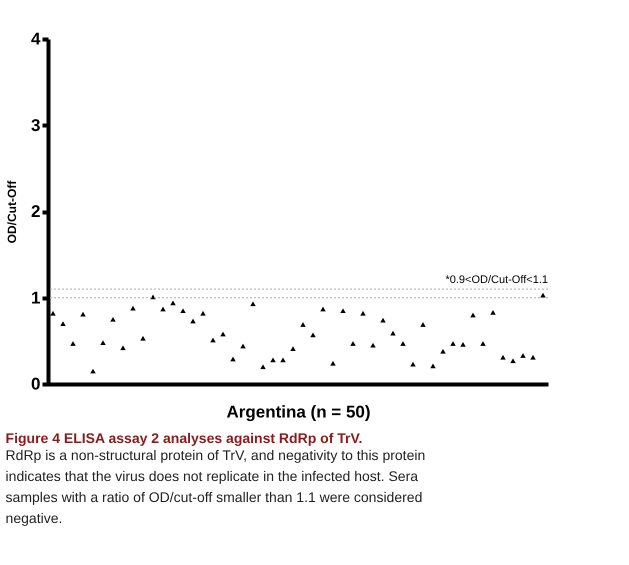  I want to click on y-tick-label: 4, so click(36, 39).